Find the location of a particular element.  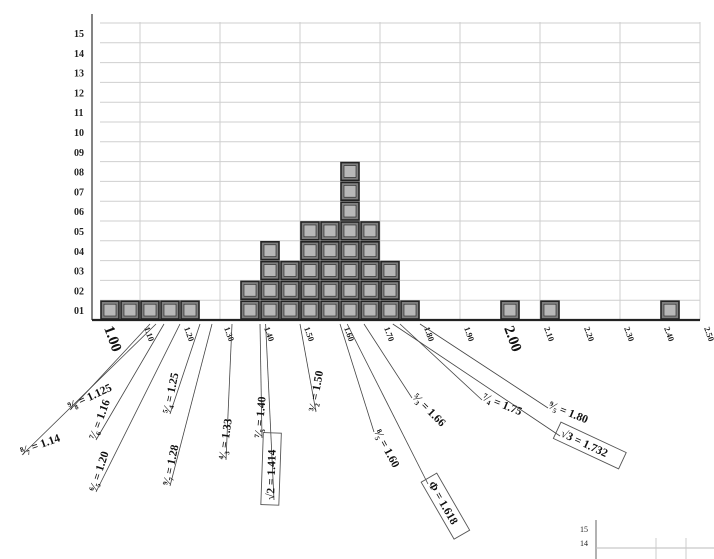

y-tick-label: 01 is located at coordinates (79, 311).